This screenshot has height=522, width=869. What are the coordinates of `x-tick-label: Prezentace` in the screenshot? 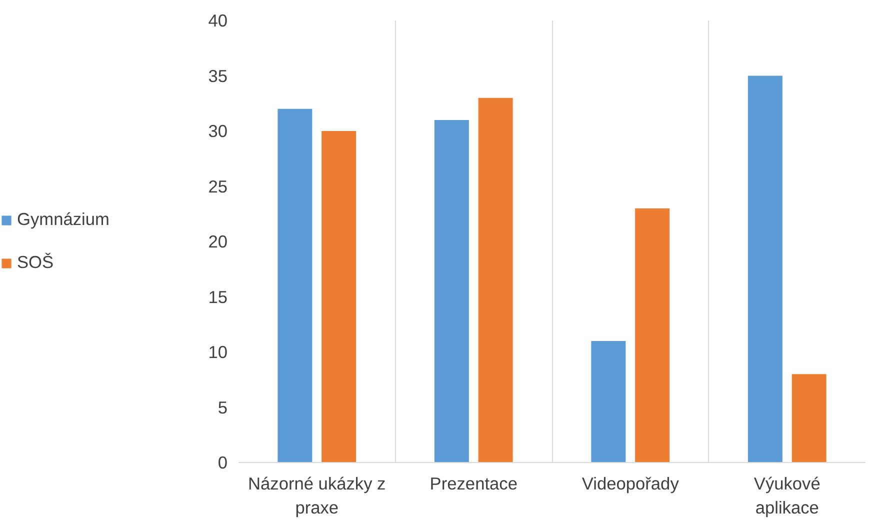 It's located at (474, 484).